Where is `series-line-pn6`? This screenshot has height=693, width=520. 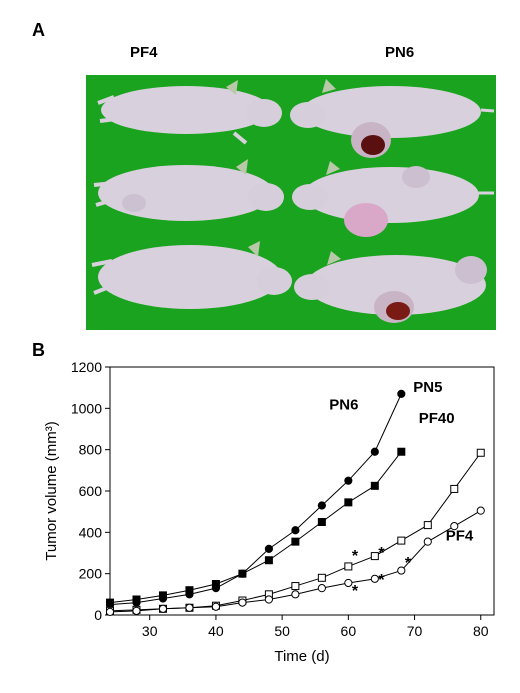
series-line-pn6 is located at coordinates (255, 527).